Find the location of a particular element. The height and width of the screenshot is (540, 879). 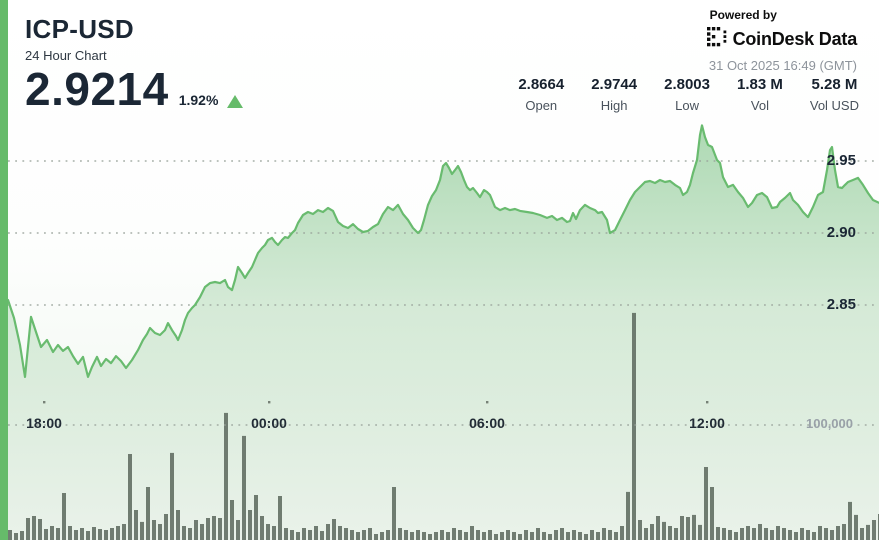

stat-open-label: Open is located at coordinates (541, 105).